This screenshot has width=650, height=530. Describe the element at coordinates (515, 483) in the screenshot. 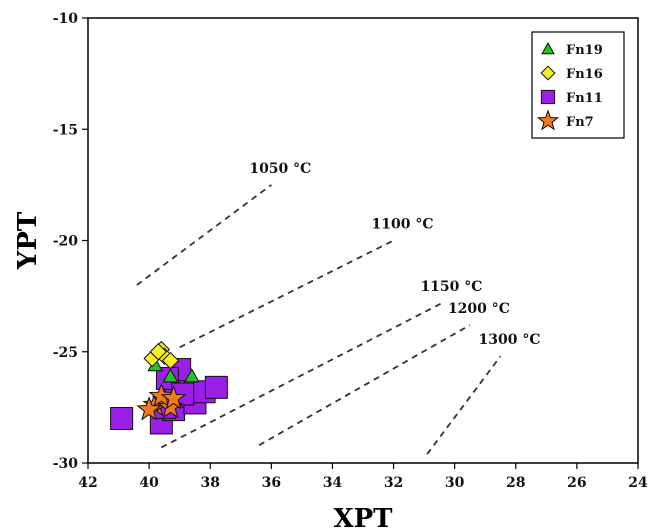

I see `x-tick-label: 28` at that location.